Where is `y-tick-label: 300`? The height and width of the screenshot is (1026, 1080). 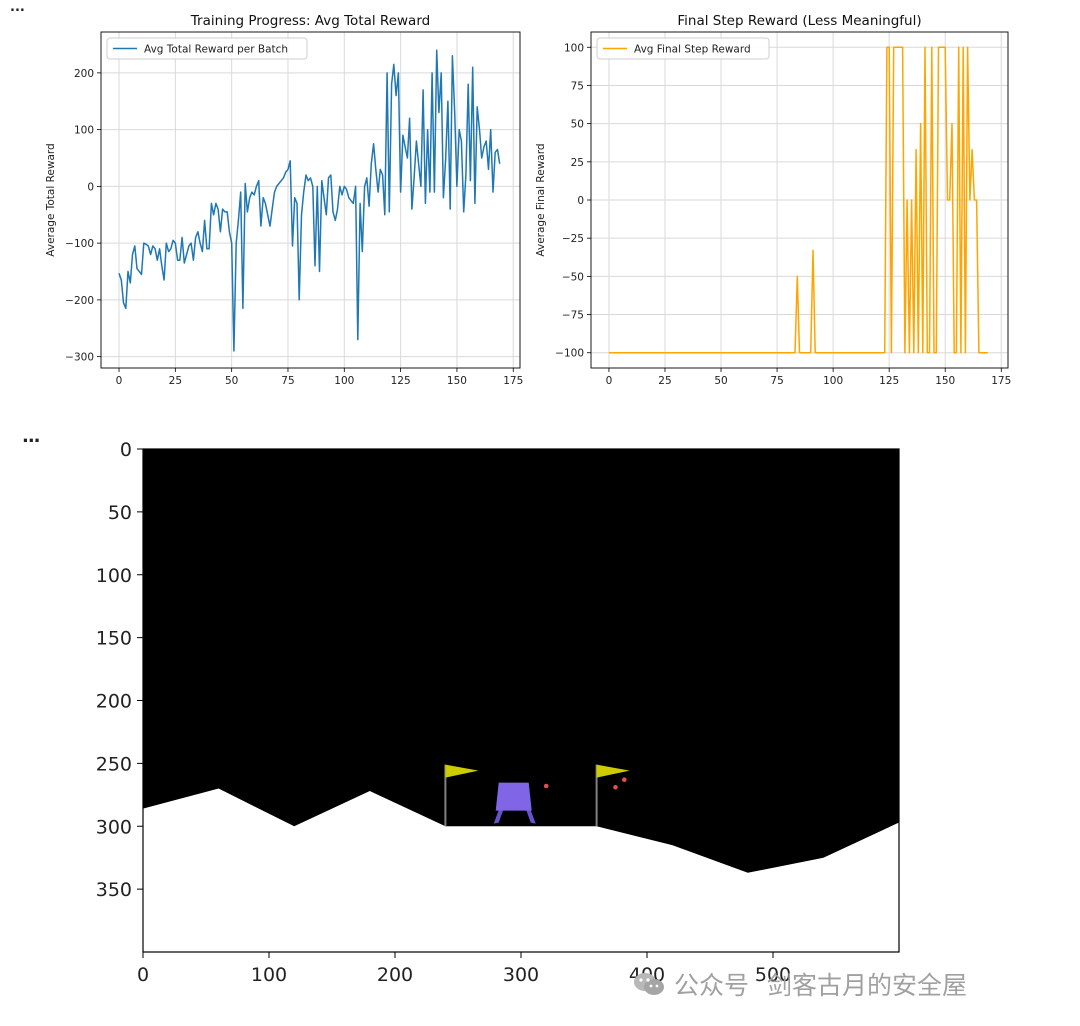
y-tick-label: 300 is located at coordinates (114, 827).